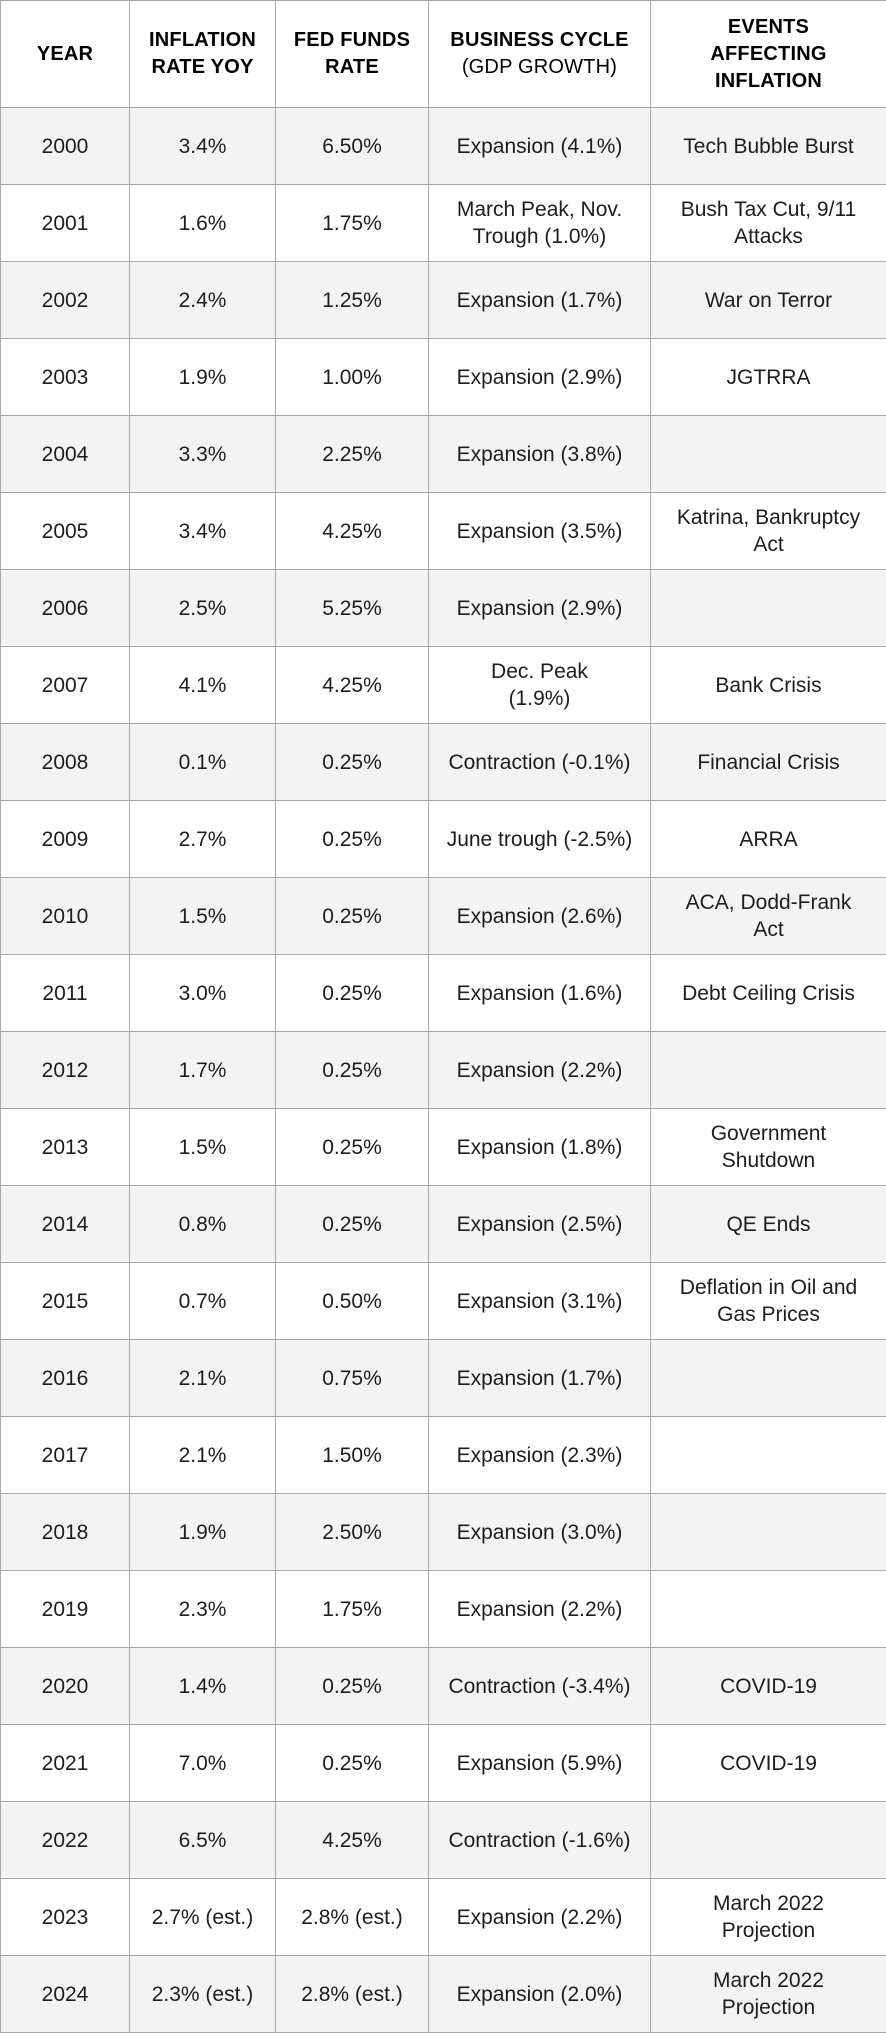  I want to click on fed-funds-rate-cell: 1.25%, so click(352, 300).